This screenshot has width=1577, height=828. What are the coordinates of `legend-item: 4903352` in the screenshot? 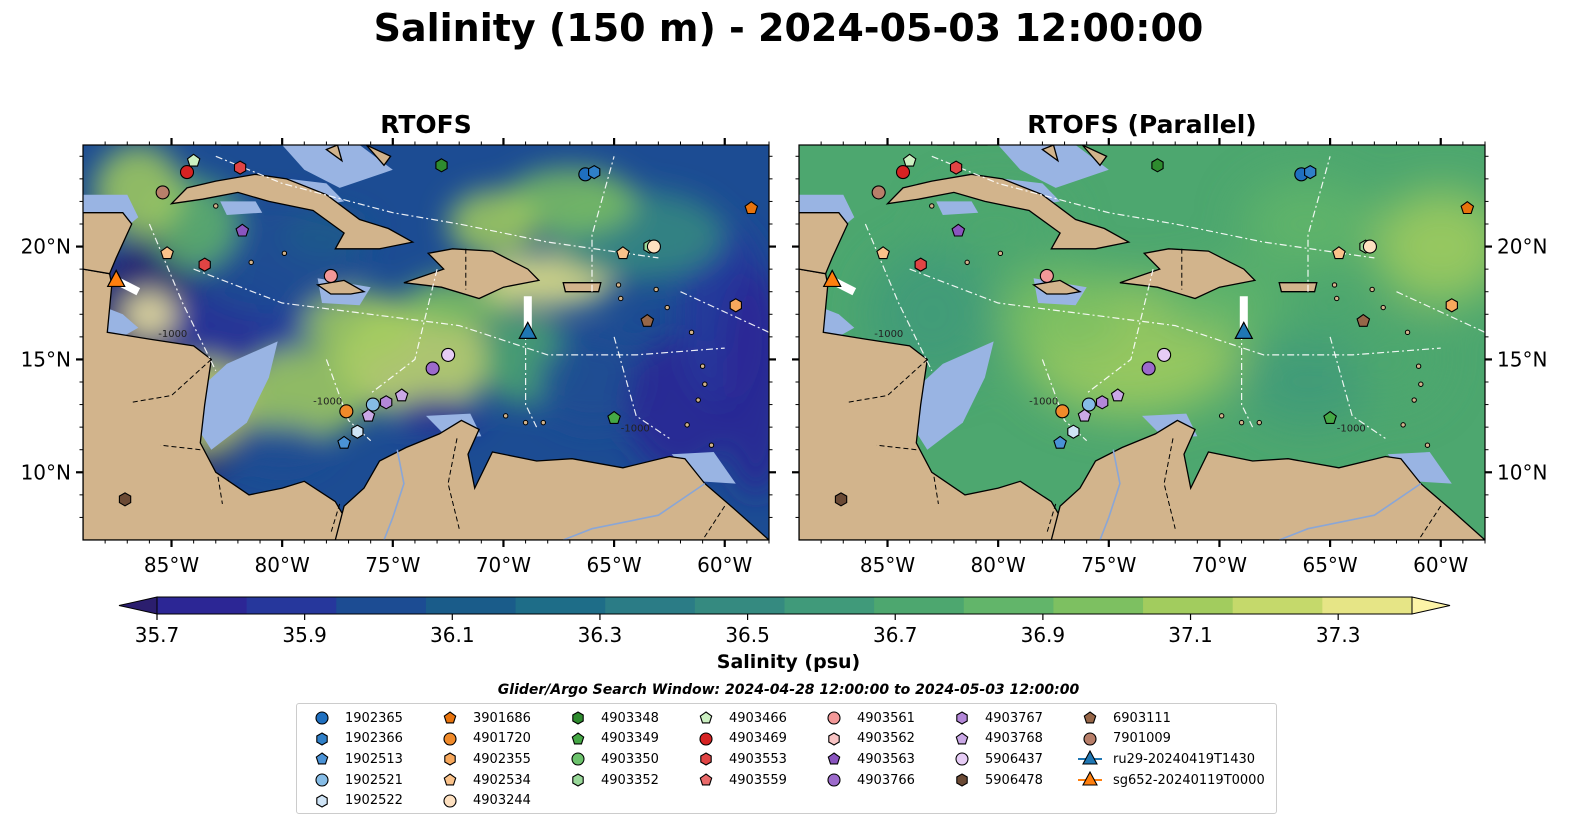 It's located at (612, 780).